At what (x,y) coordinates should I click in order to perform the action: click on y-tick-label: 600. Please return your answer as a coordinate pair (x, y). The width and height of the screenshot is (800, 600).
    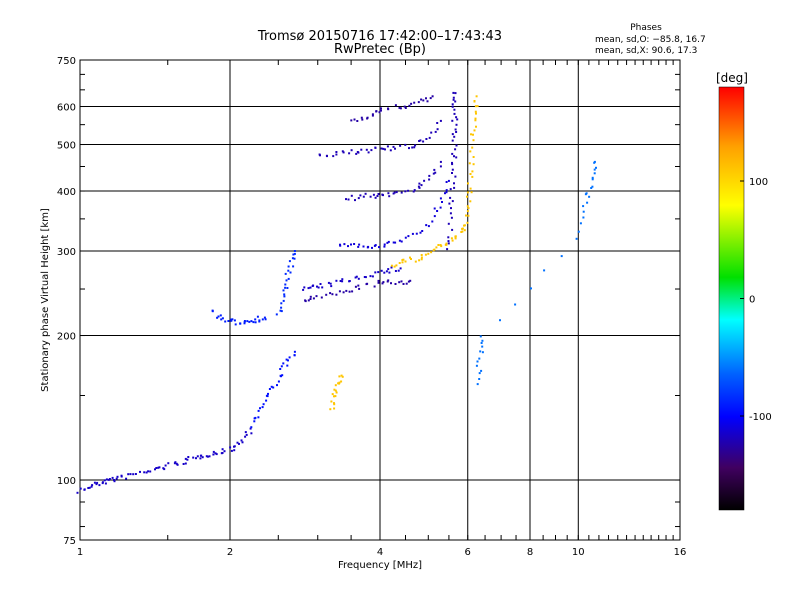
    Looking at the image, I should click on (66, 108).